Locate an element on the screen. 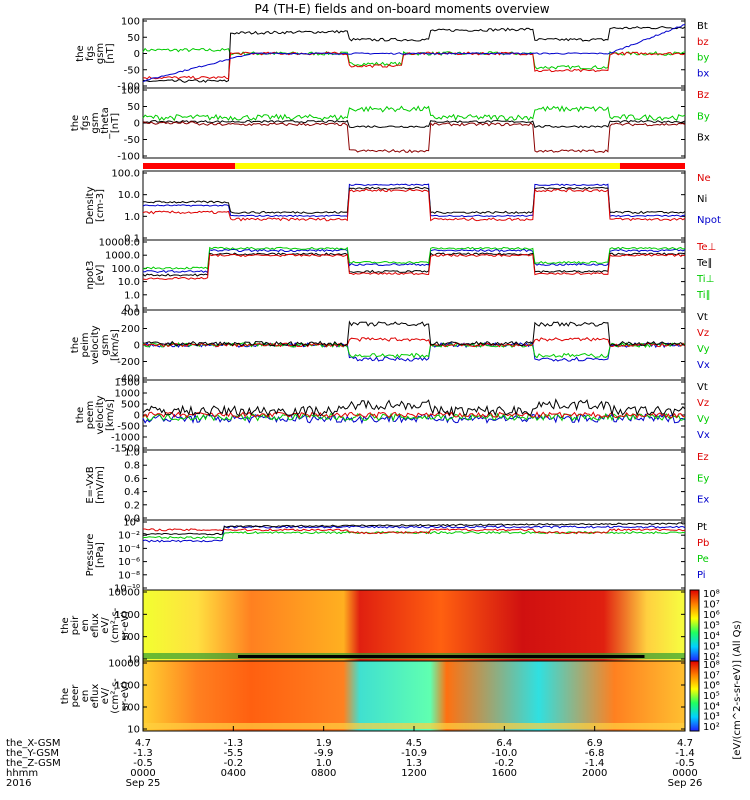  legend-vz: Vz is located at coordinates (703, 403).